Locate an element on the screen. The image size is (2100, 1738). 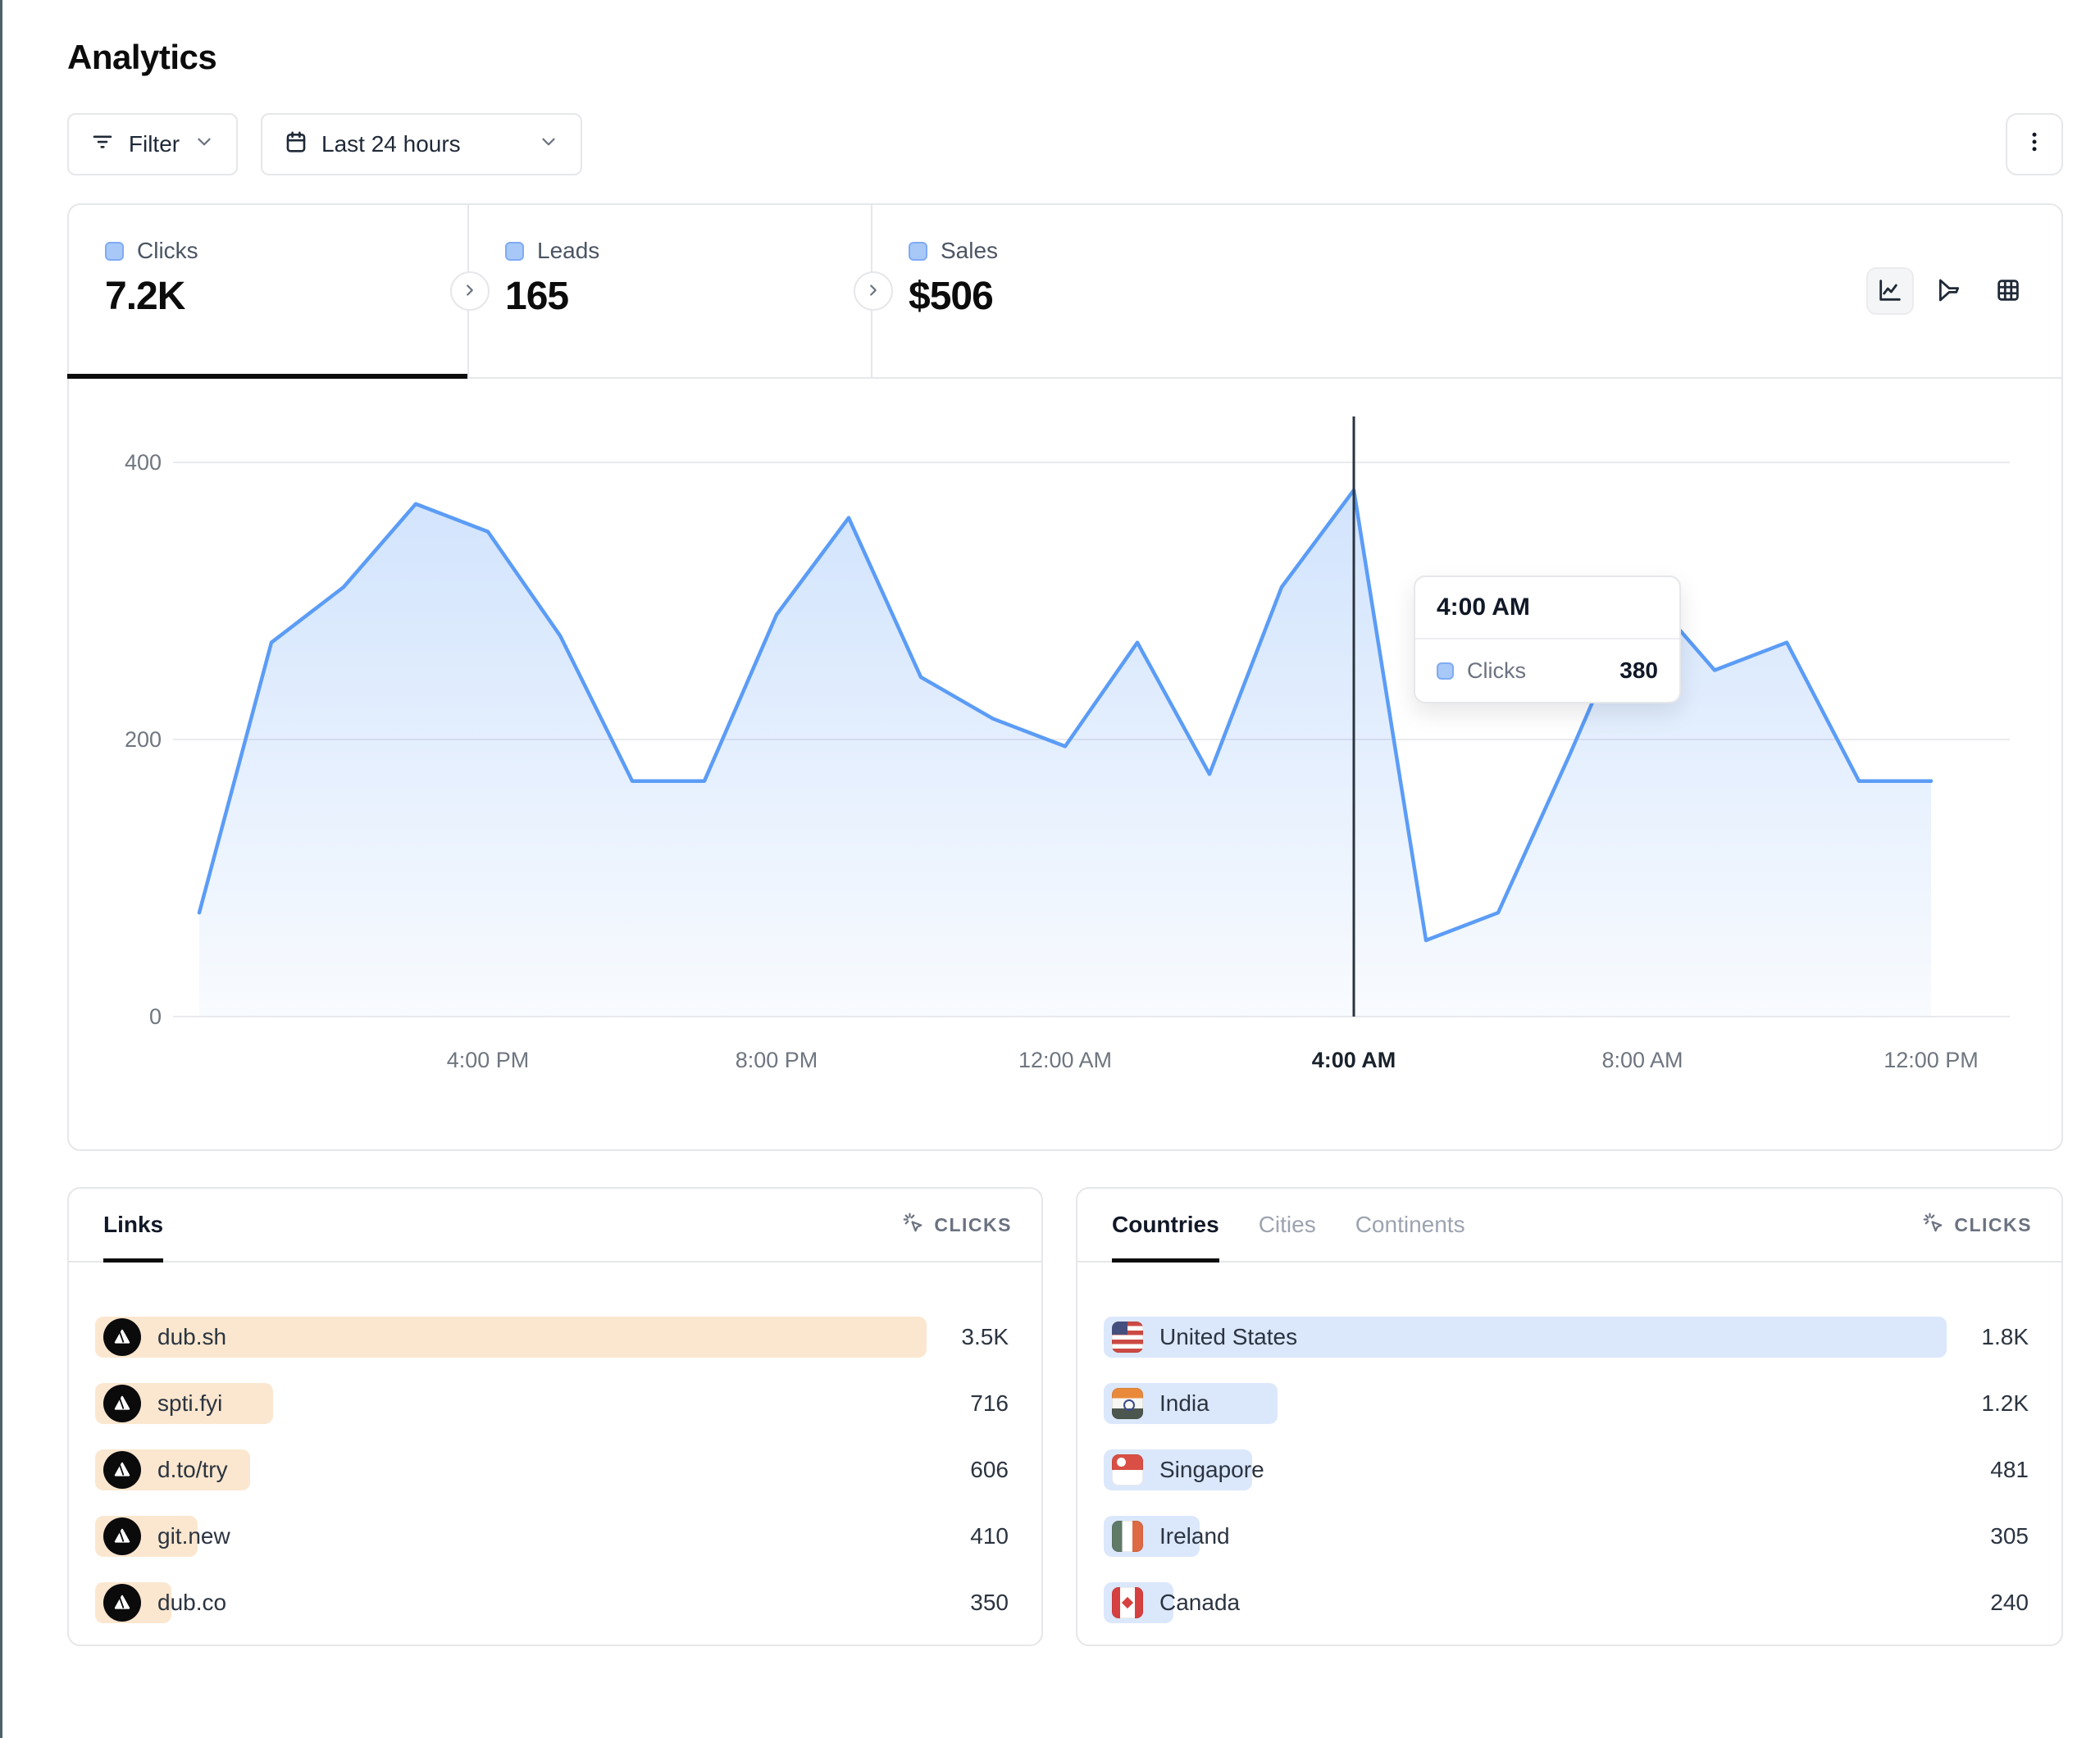
row-content: Singapore is located at coordinates (1525, 1469).